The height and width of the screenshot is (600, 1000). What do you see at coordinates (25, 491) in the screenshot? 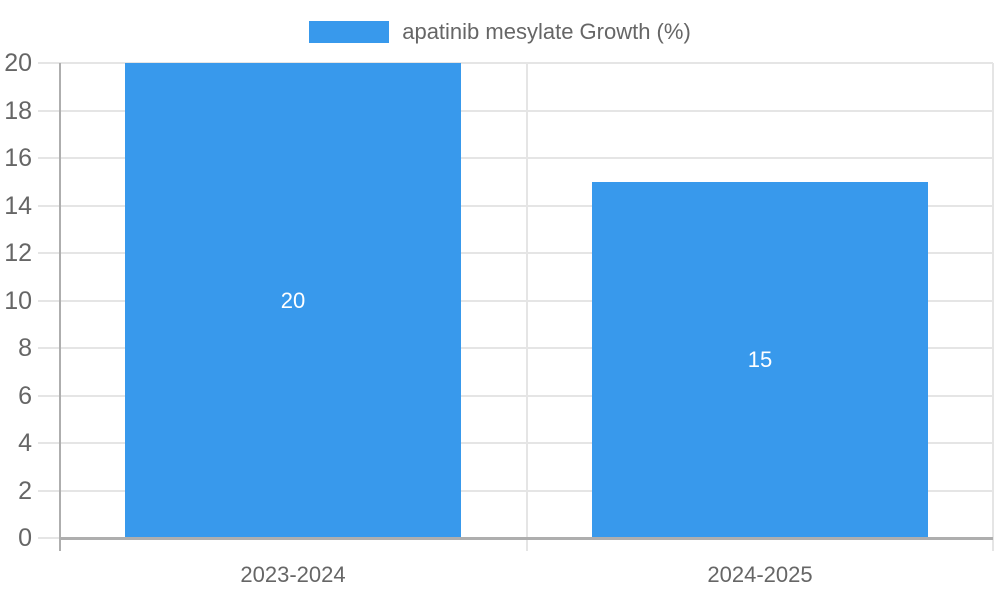
I see `y-axis-tick-label: 2` at bounding box center [25, 491].